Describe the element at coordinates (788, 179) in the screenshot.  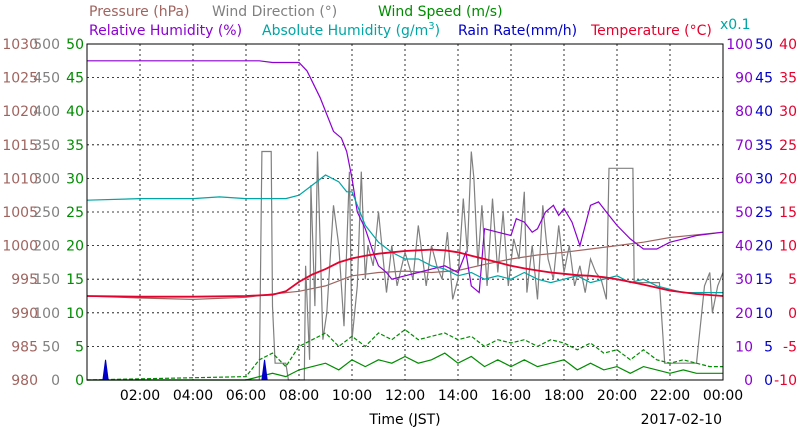
I see `y-tick-temp: 20` at that location.